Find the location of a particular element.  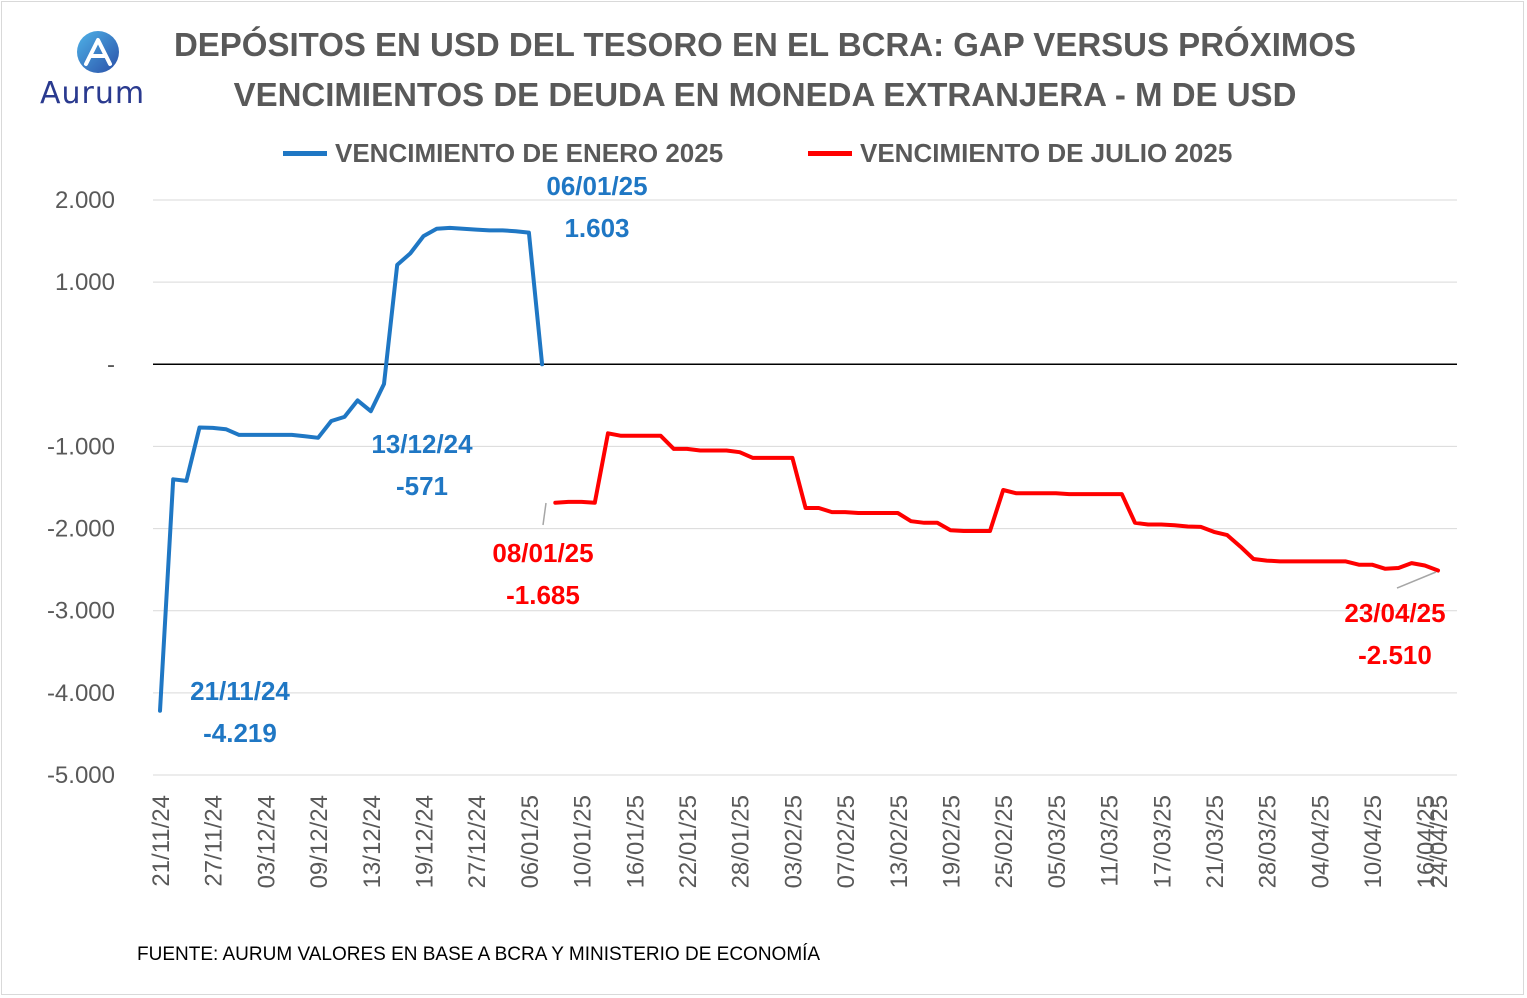

y-tick-label: -2.000 is located at coordinates (81, 529).